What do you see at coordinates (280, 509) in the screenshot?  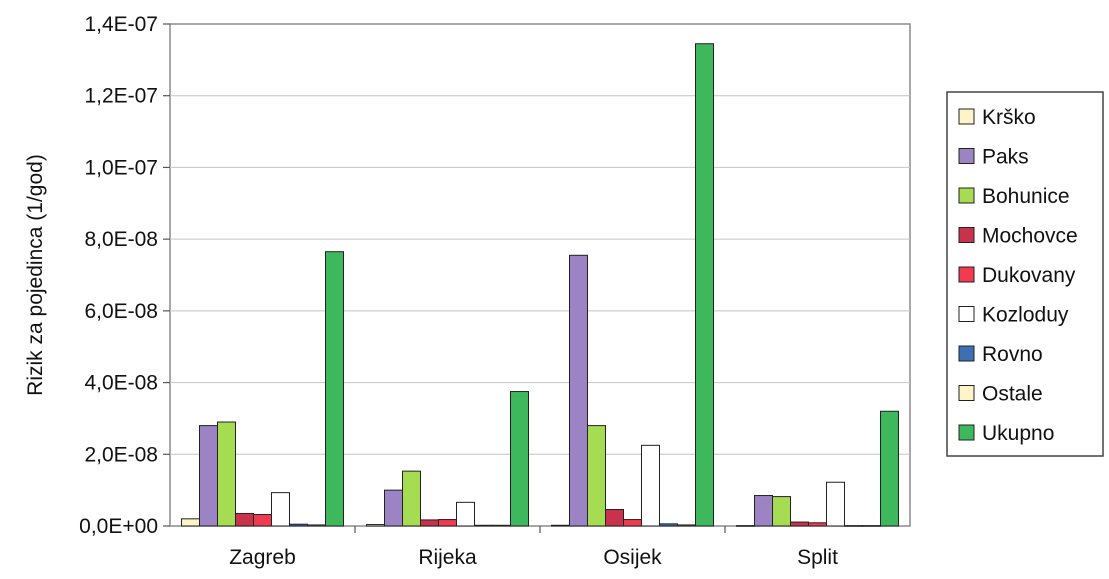 I see `bar-kozloduy-zagreb` at bounding box center [280, 509].